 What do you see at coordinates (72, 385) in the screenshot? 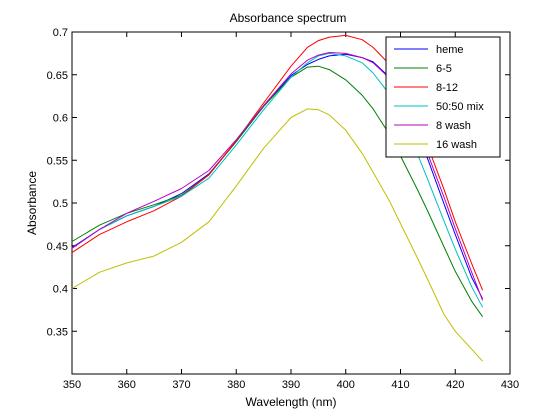
I see `x-tick-label: 350` at bounding box center [72, 385].